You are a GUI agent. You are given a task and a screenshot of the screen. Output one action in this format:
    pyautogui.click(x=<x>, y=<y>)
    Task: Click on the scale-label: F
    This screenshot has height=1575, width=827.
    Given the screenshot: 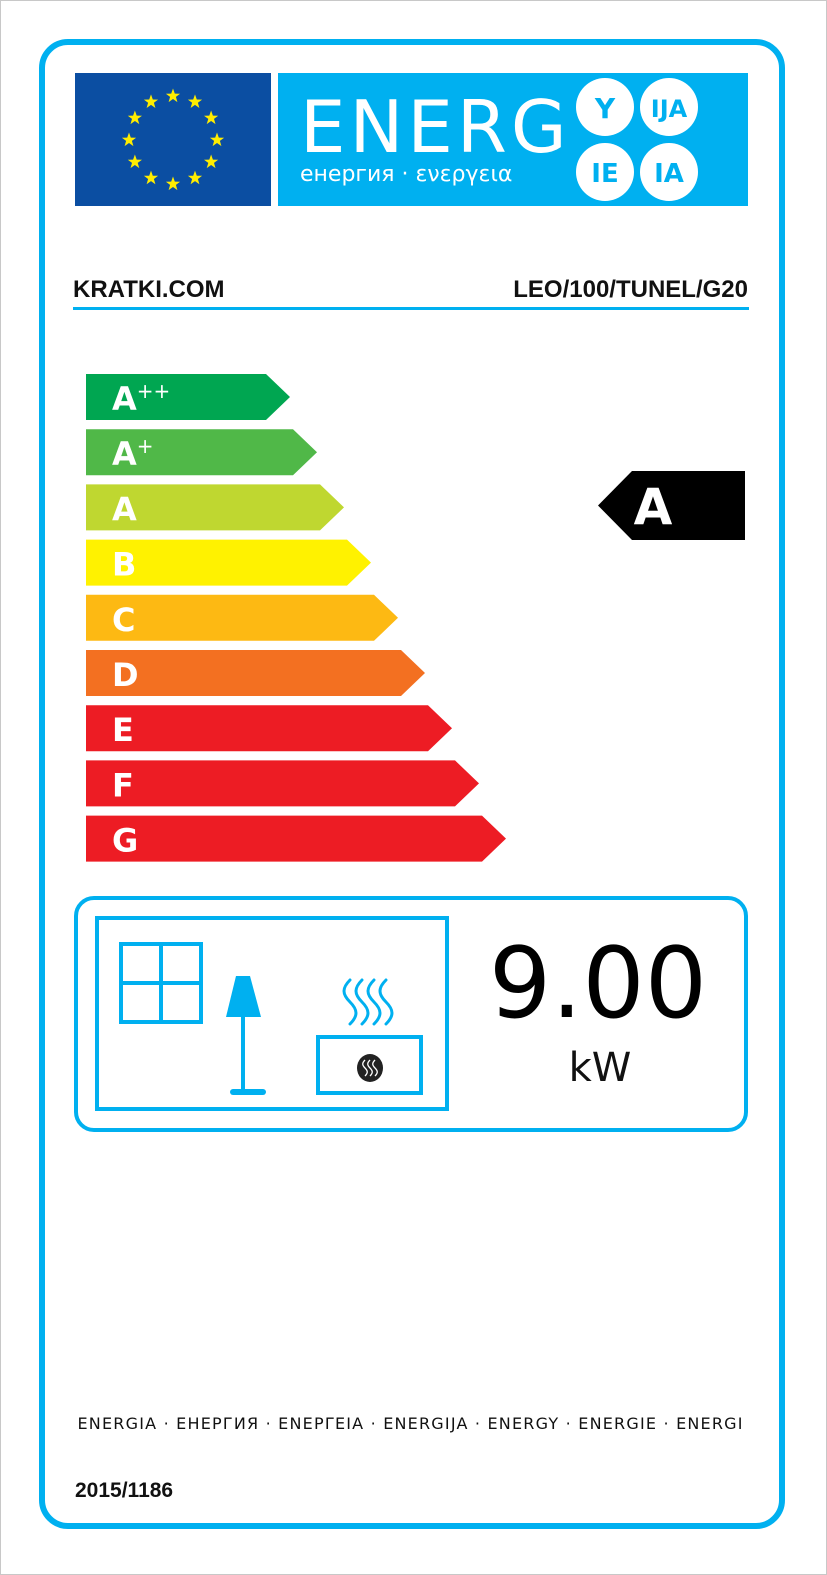 What is the action you would take?
    pyautogui.click(x=123, y=785)
    